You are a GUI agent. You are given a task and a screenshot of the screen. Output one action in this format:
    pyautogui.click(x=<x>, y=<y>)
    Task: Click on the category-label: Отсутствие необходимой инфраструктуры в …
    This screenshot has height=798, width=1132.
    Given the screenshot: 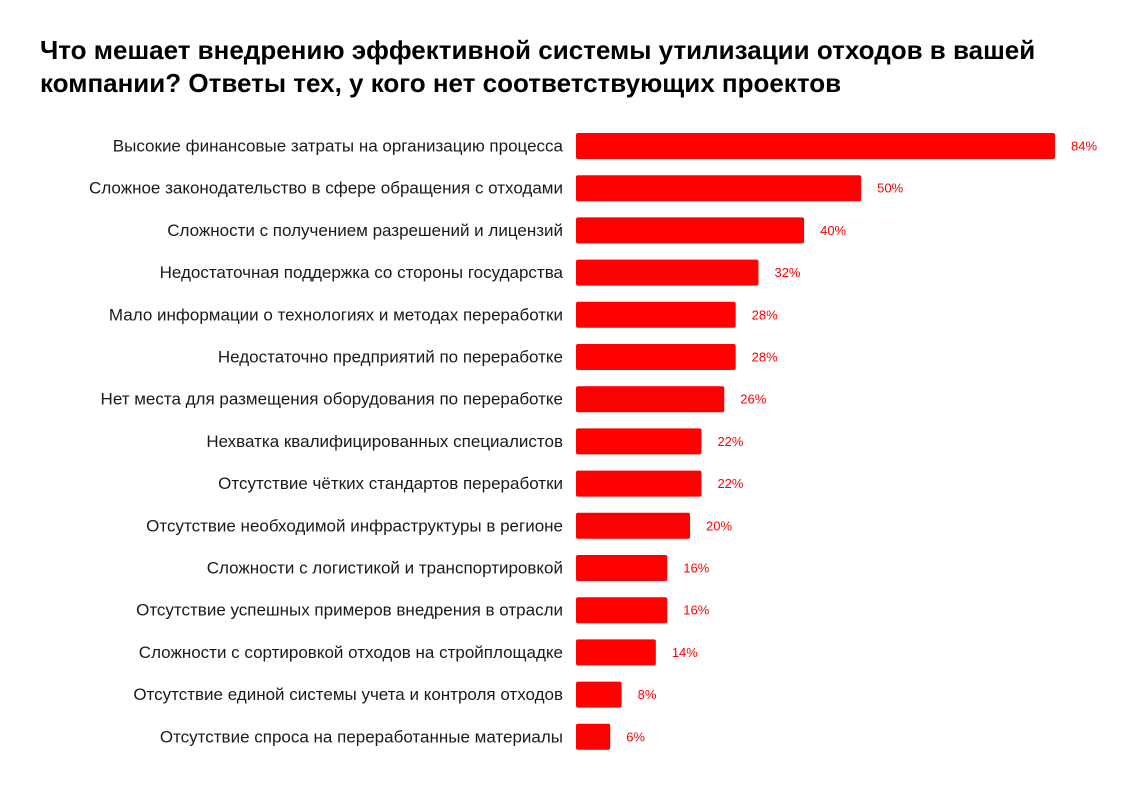 What is the action you would take?
    pyautogui.click(x=354, y=525)
    